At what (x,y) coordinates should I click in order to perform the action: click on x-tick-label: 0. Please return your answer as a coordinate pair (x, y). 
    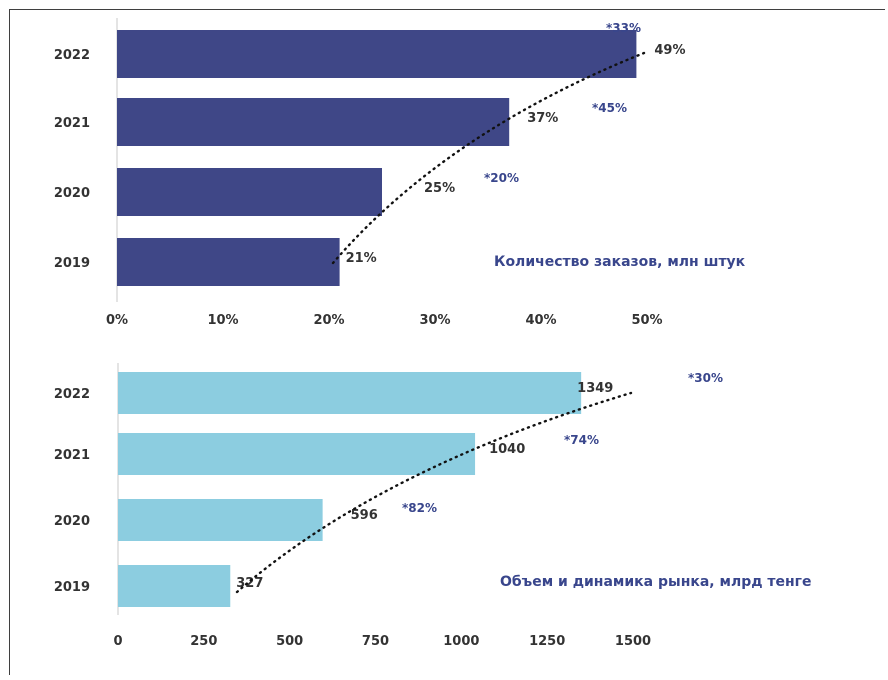
    Looking at the image, I should click on (117, 641).